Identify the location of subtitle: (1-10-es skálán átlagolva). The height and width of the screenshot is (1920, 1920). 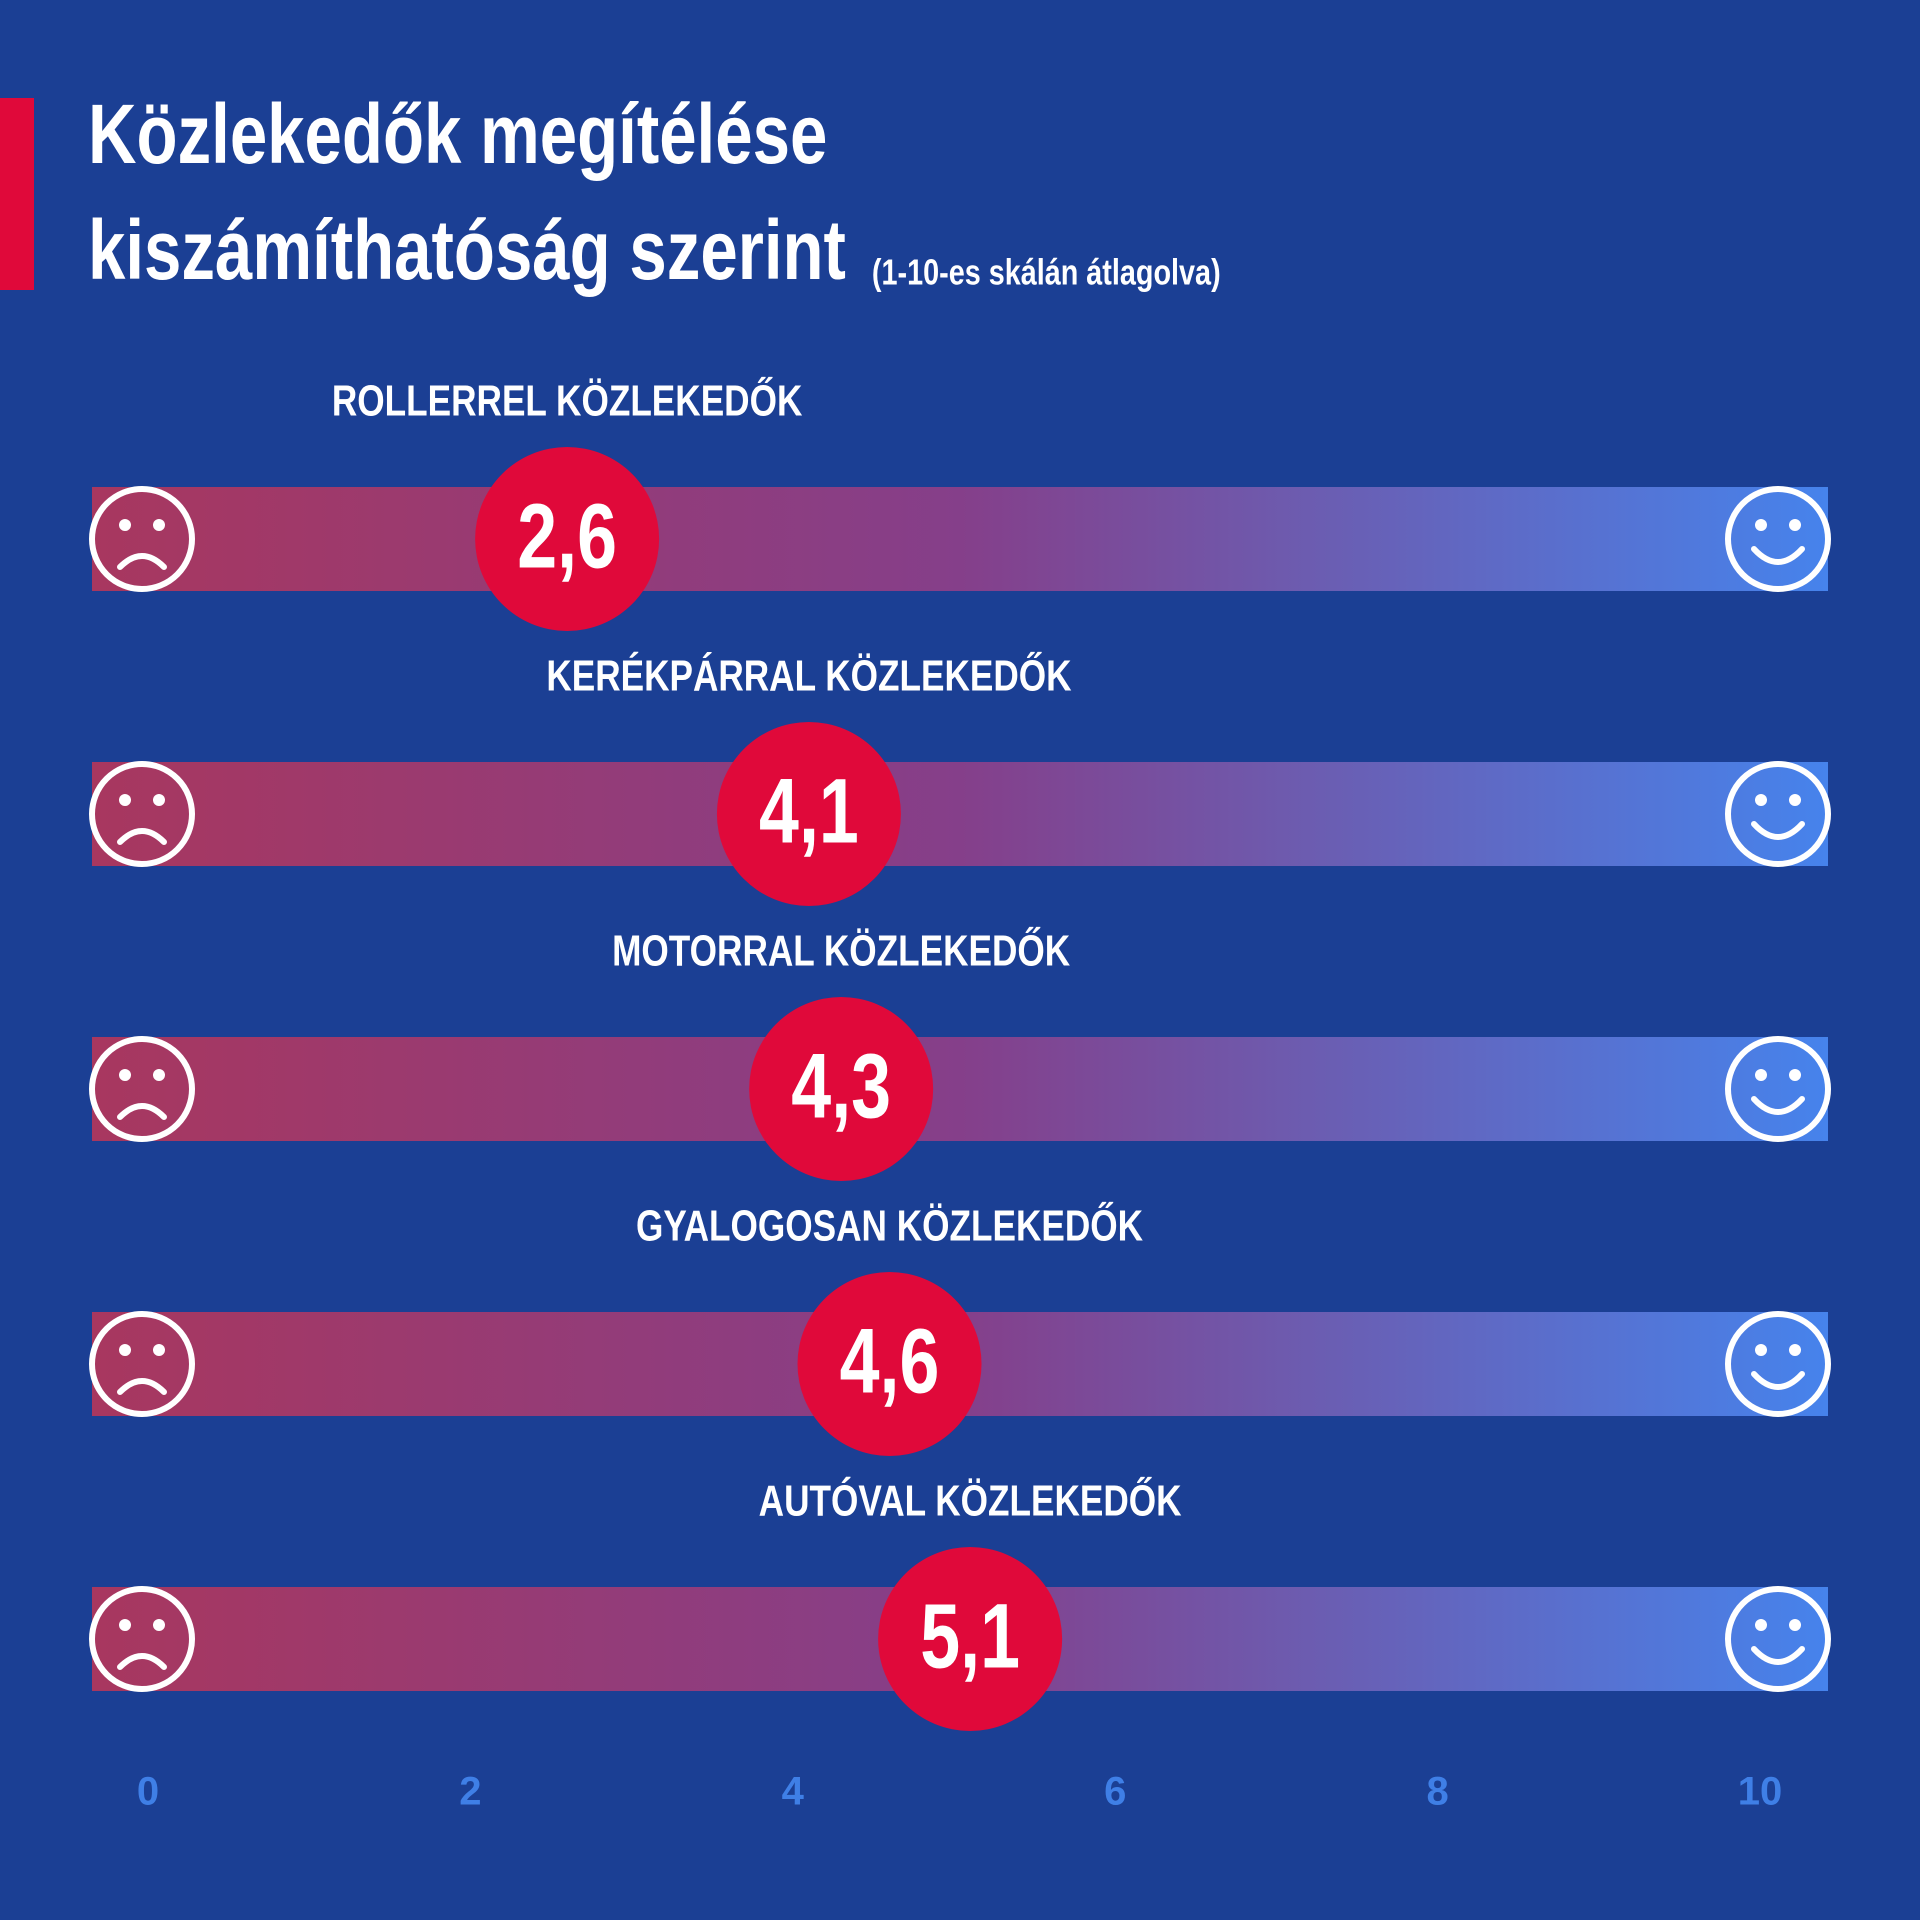
(1046, 271).